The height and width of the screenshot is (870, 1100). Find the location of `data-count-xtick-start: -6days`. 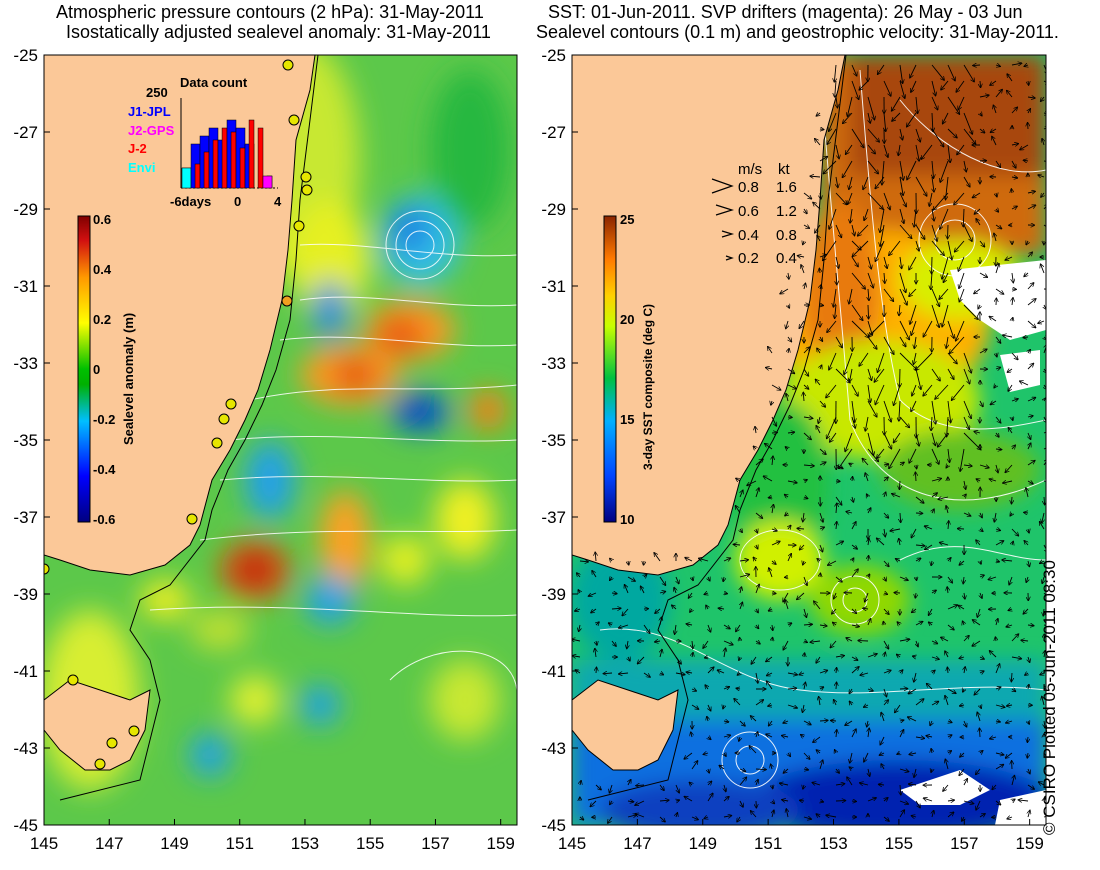

data-count-xtick-start: -6days is located at coordinates (190, 201).